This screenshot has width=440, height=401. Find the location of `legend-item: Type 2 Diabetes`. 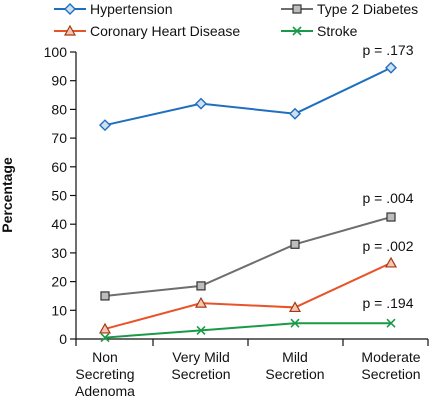

legend-item: Type 2 Diabetes is located at coordinates (349, 9).